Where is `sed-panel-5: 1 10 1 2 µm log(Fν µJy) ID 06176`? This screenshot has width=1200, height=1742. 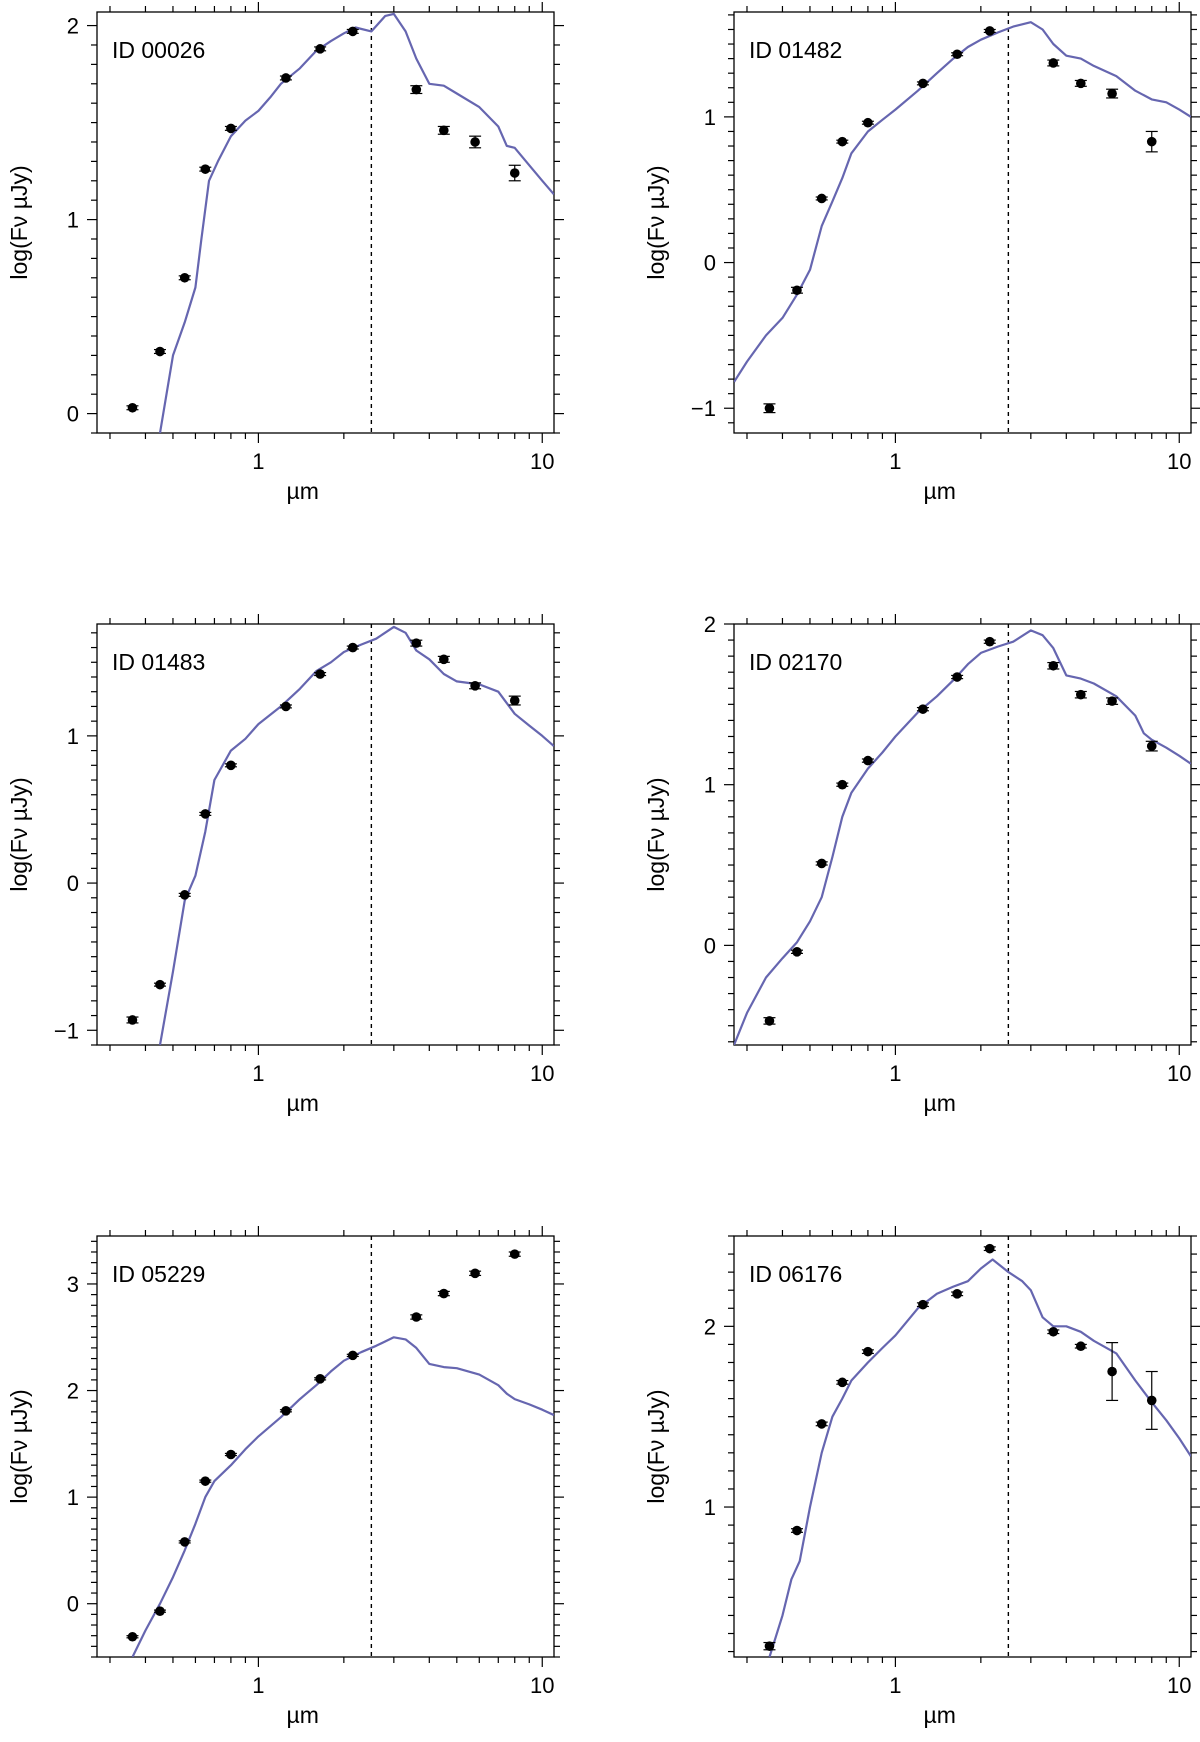 sed-panel-5: 1 10 1 2 µm log(Fν µJy) ID 06176 is located at coordinates (921, 1477).